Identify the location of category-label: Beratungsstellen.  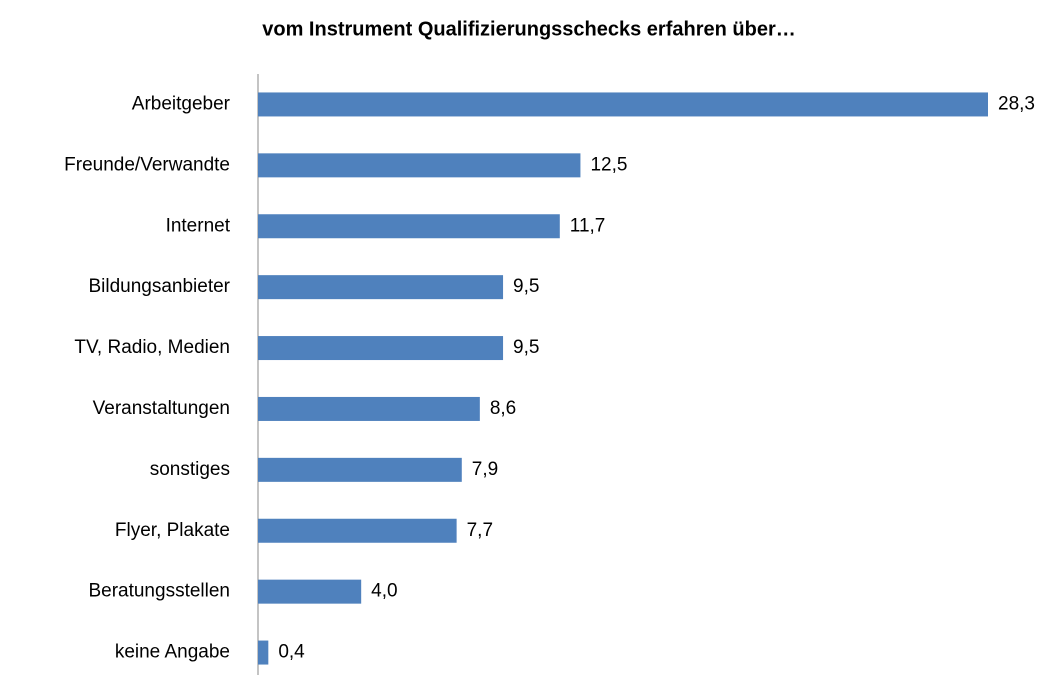
(159, 591).